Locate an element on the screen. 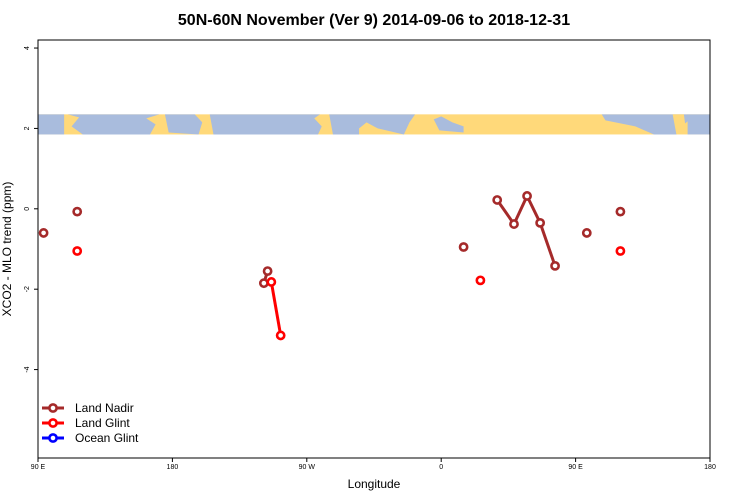 The image size is (750, 500). y-tick-label: 4 is located at coordinates (27, 48).